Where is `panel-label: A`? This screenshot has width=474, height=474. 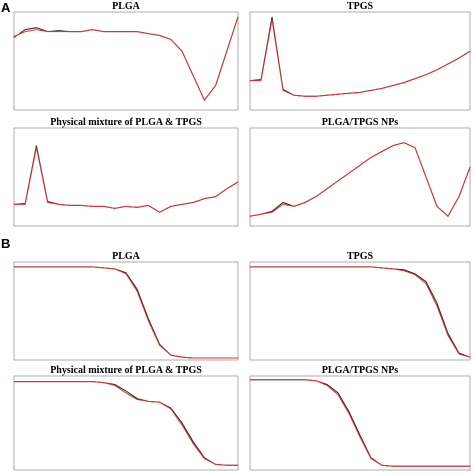
panel-label: A is located at coordinates (6, 7).